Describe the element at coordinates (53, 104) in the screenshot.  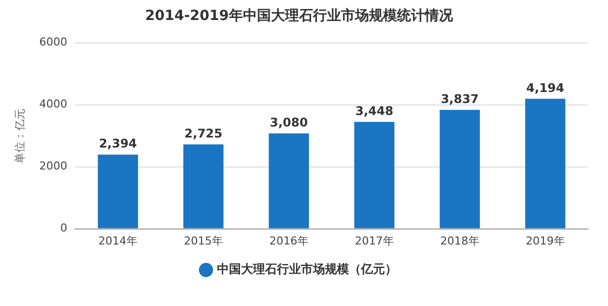
I see `y-tick-label: 4000` at that location.